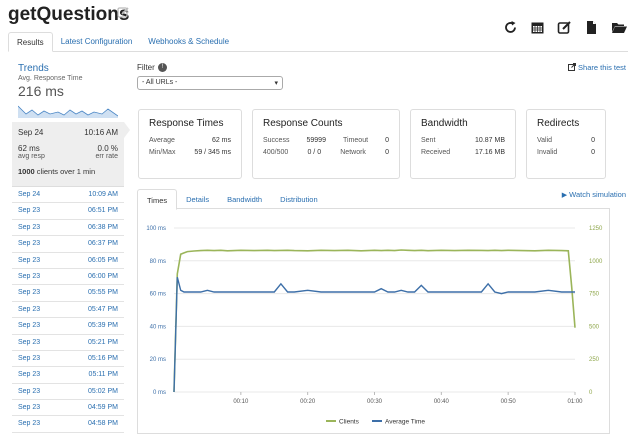  What do you see at coordinates (68, 261) in the screenshot?
I see `list-item: Sep 23 06:05 PM` at bounding box center [68, 261].